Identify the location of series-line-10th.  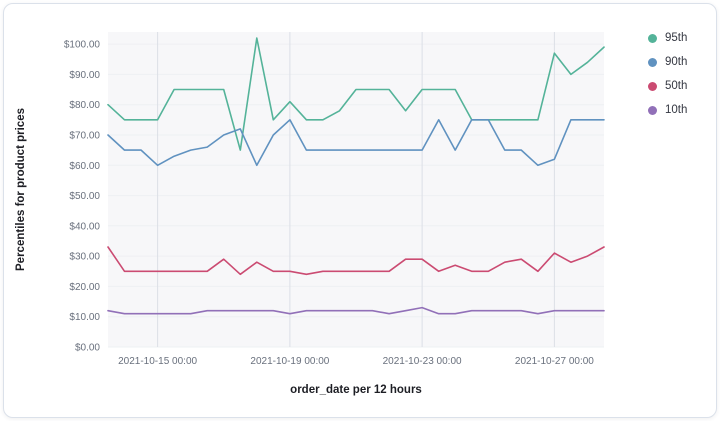
(356, 310).